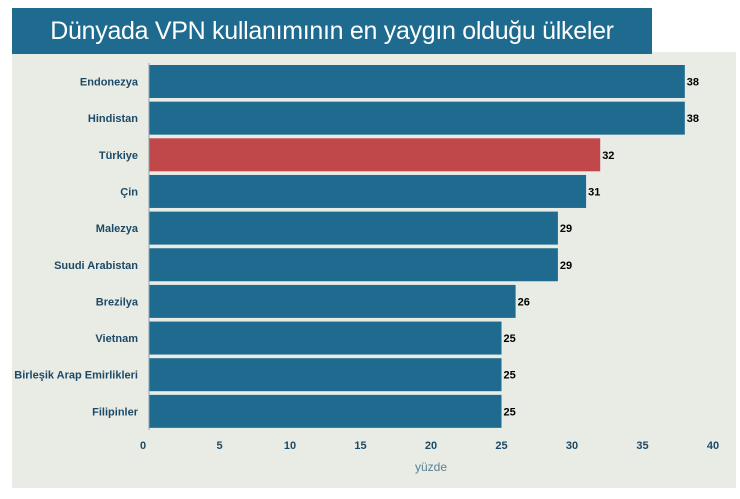 The height and width of the screenshot is (499, 740). Describe the element at coordinates (290, 446) in the screenshot. I see `x-tick-label: 10` at that location.